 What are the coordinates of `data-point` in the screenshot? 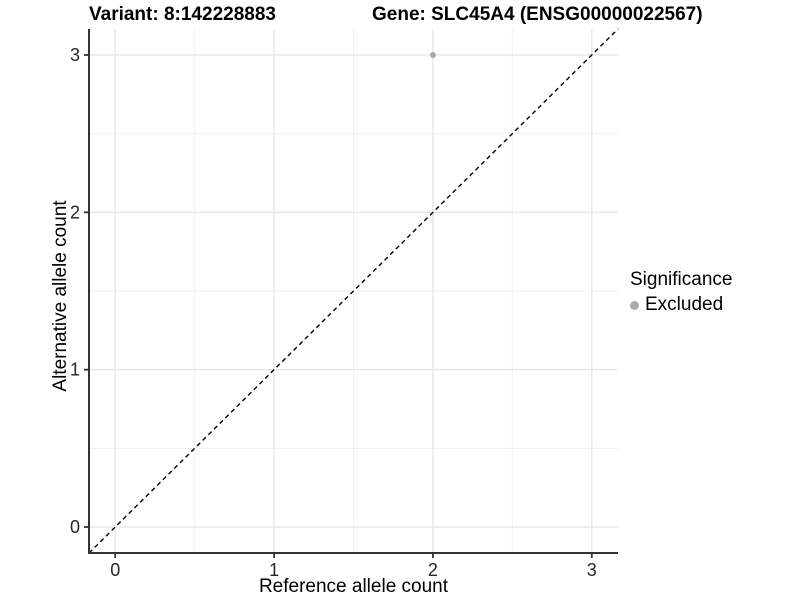 It's located at (432, 54).